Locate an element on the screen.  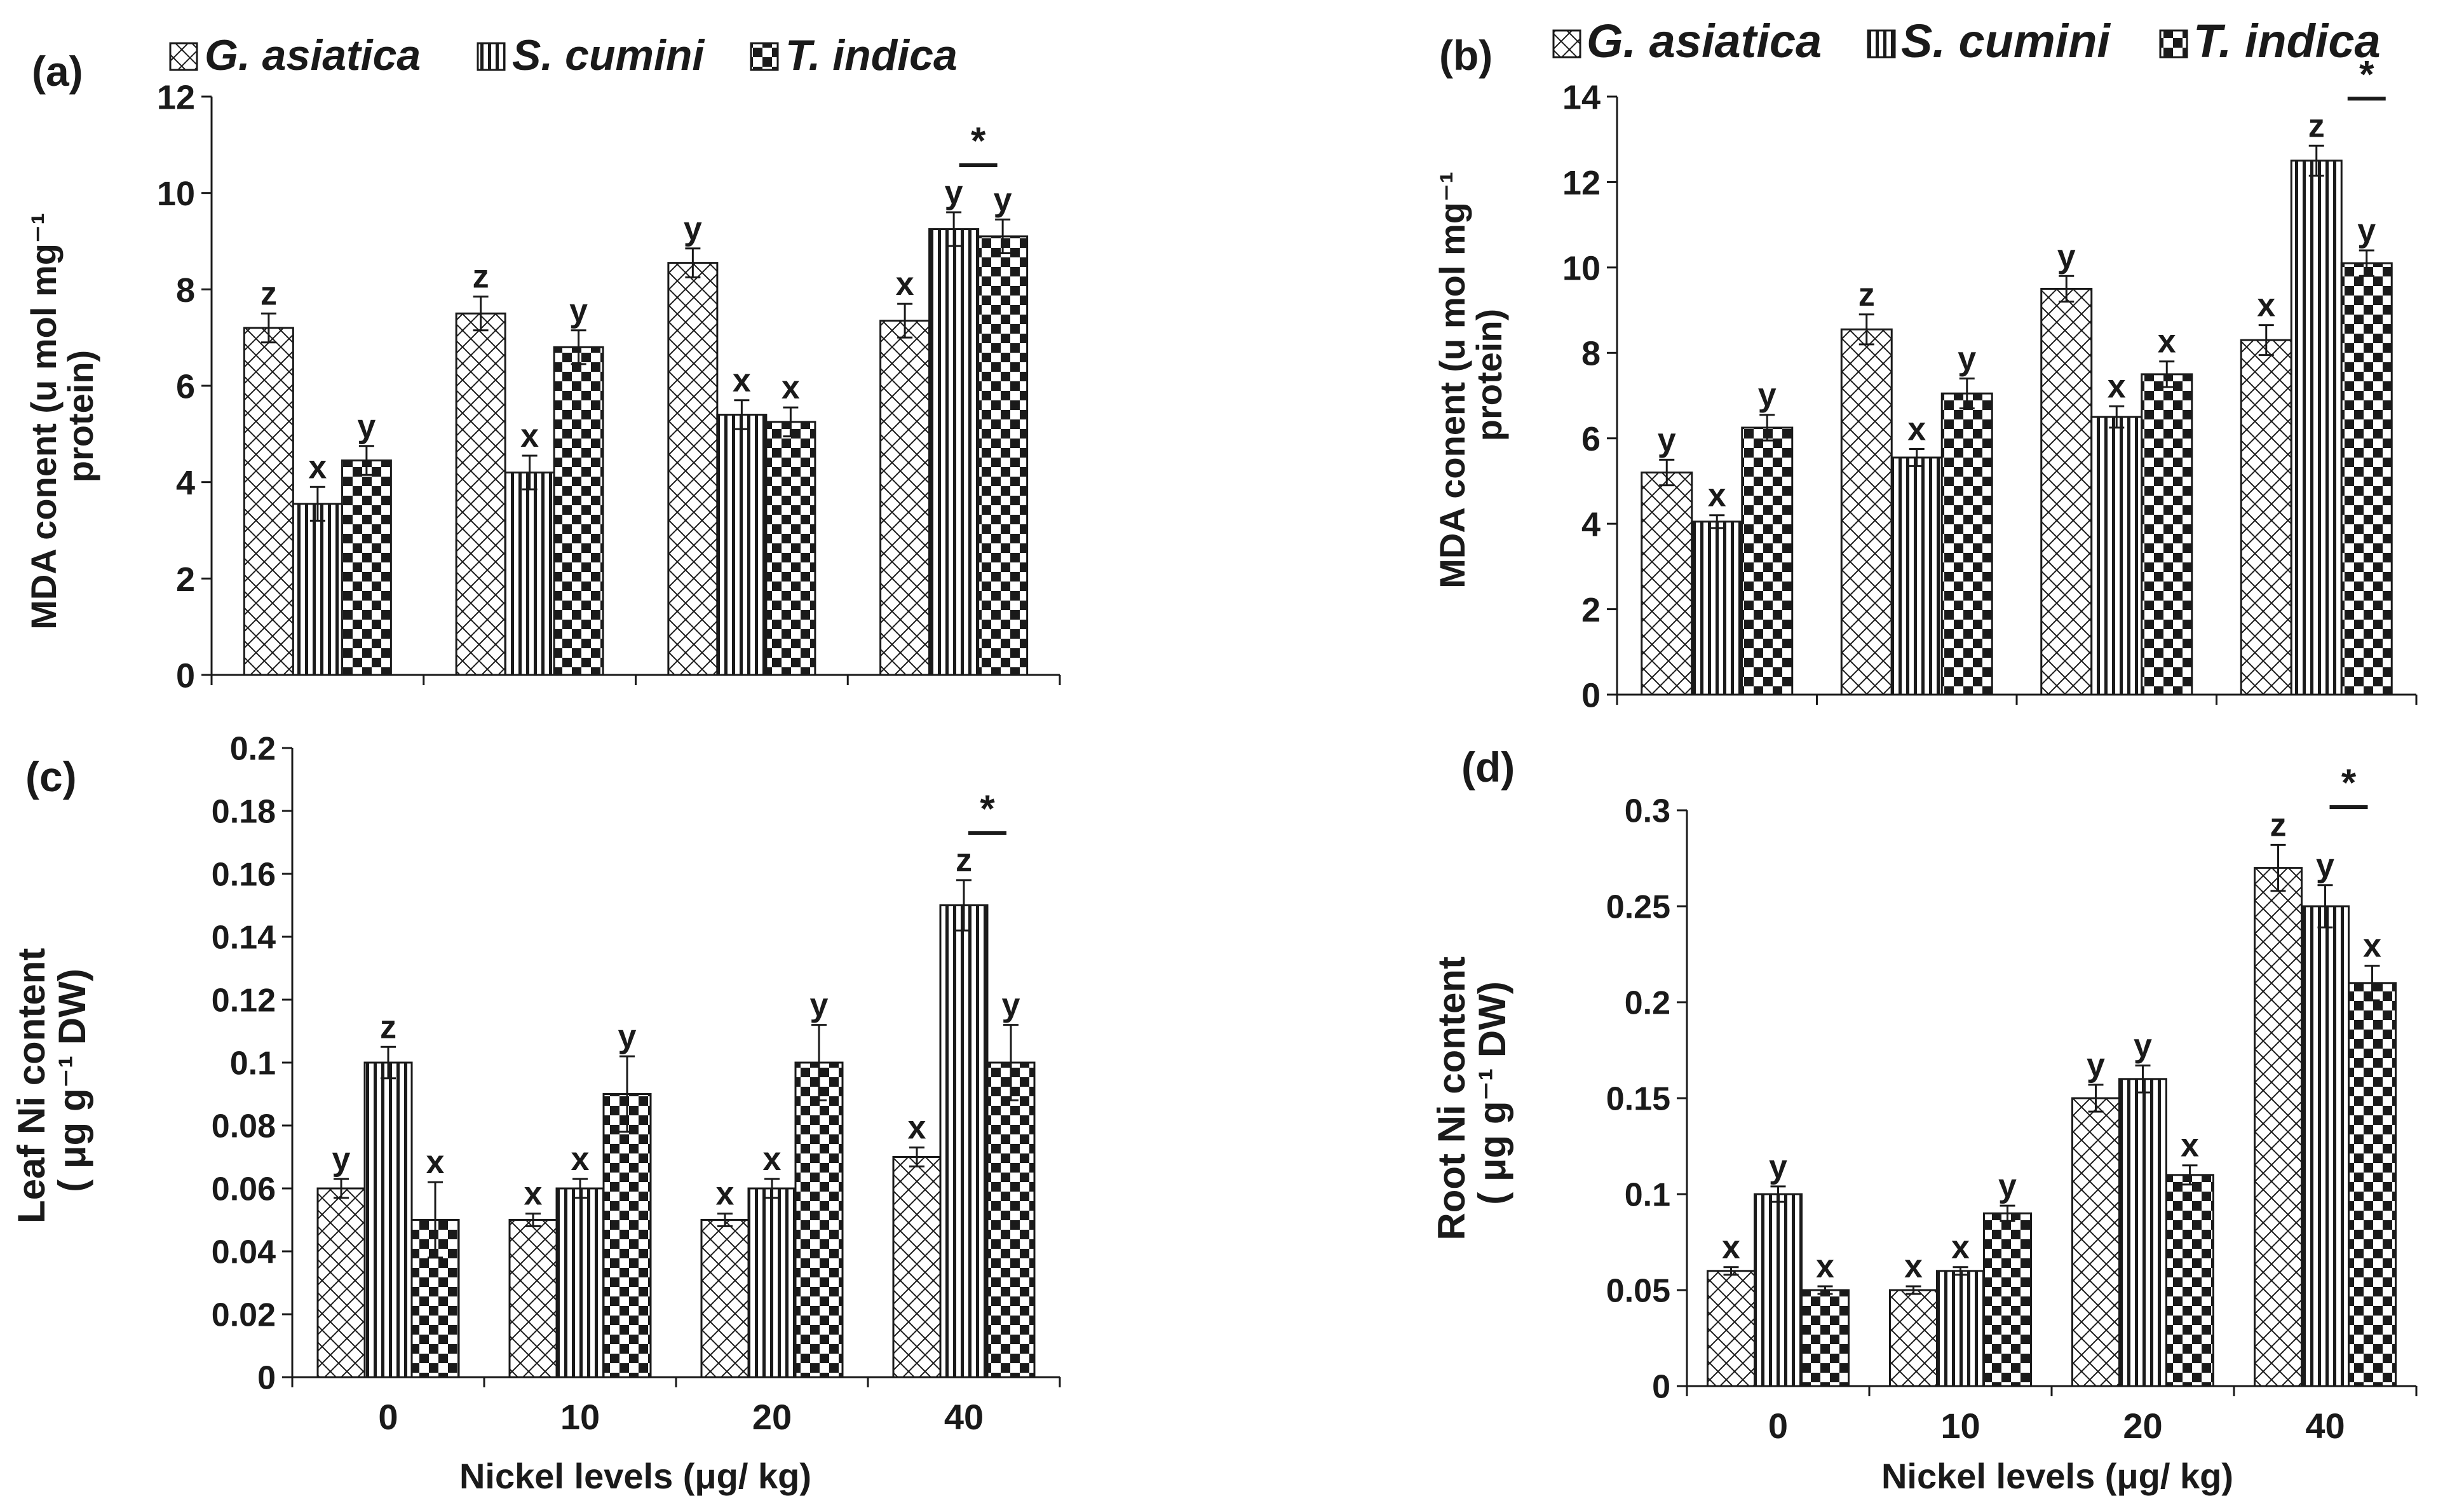
y-tick-label: 0.12 is located at coordinates (244, 1001).